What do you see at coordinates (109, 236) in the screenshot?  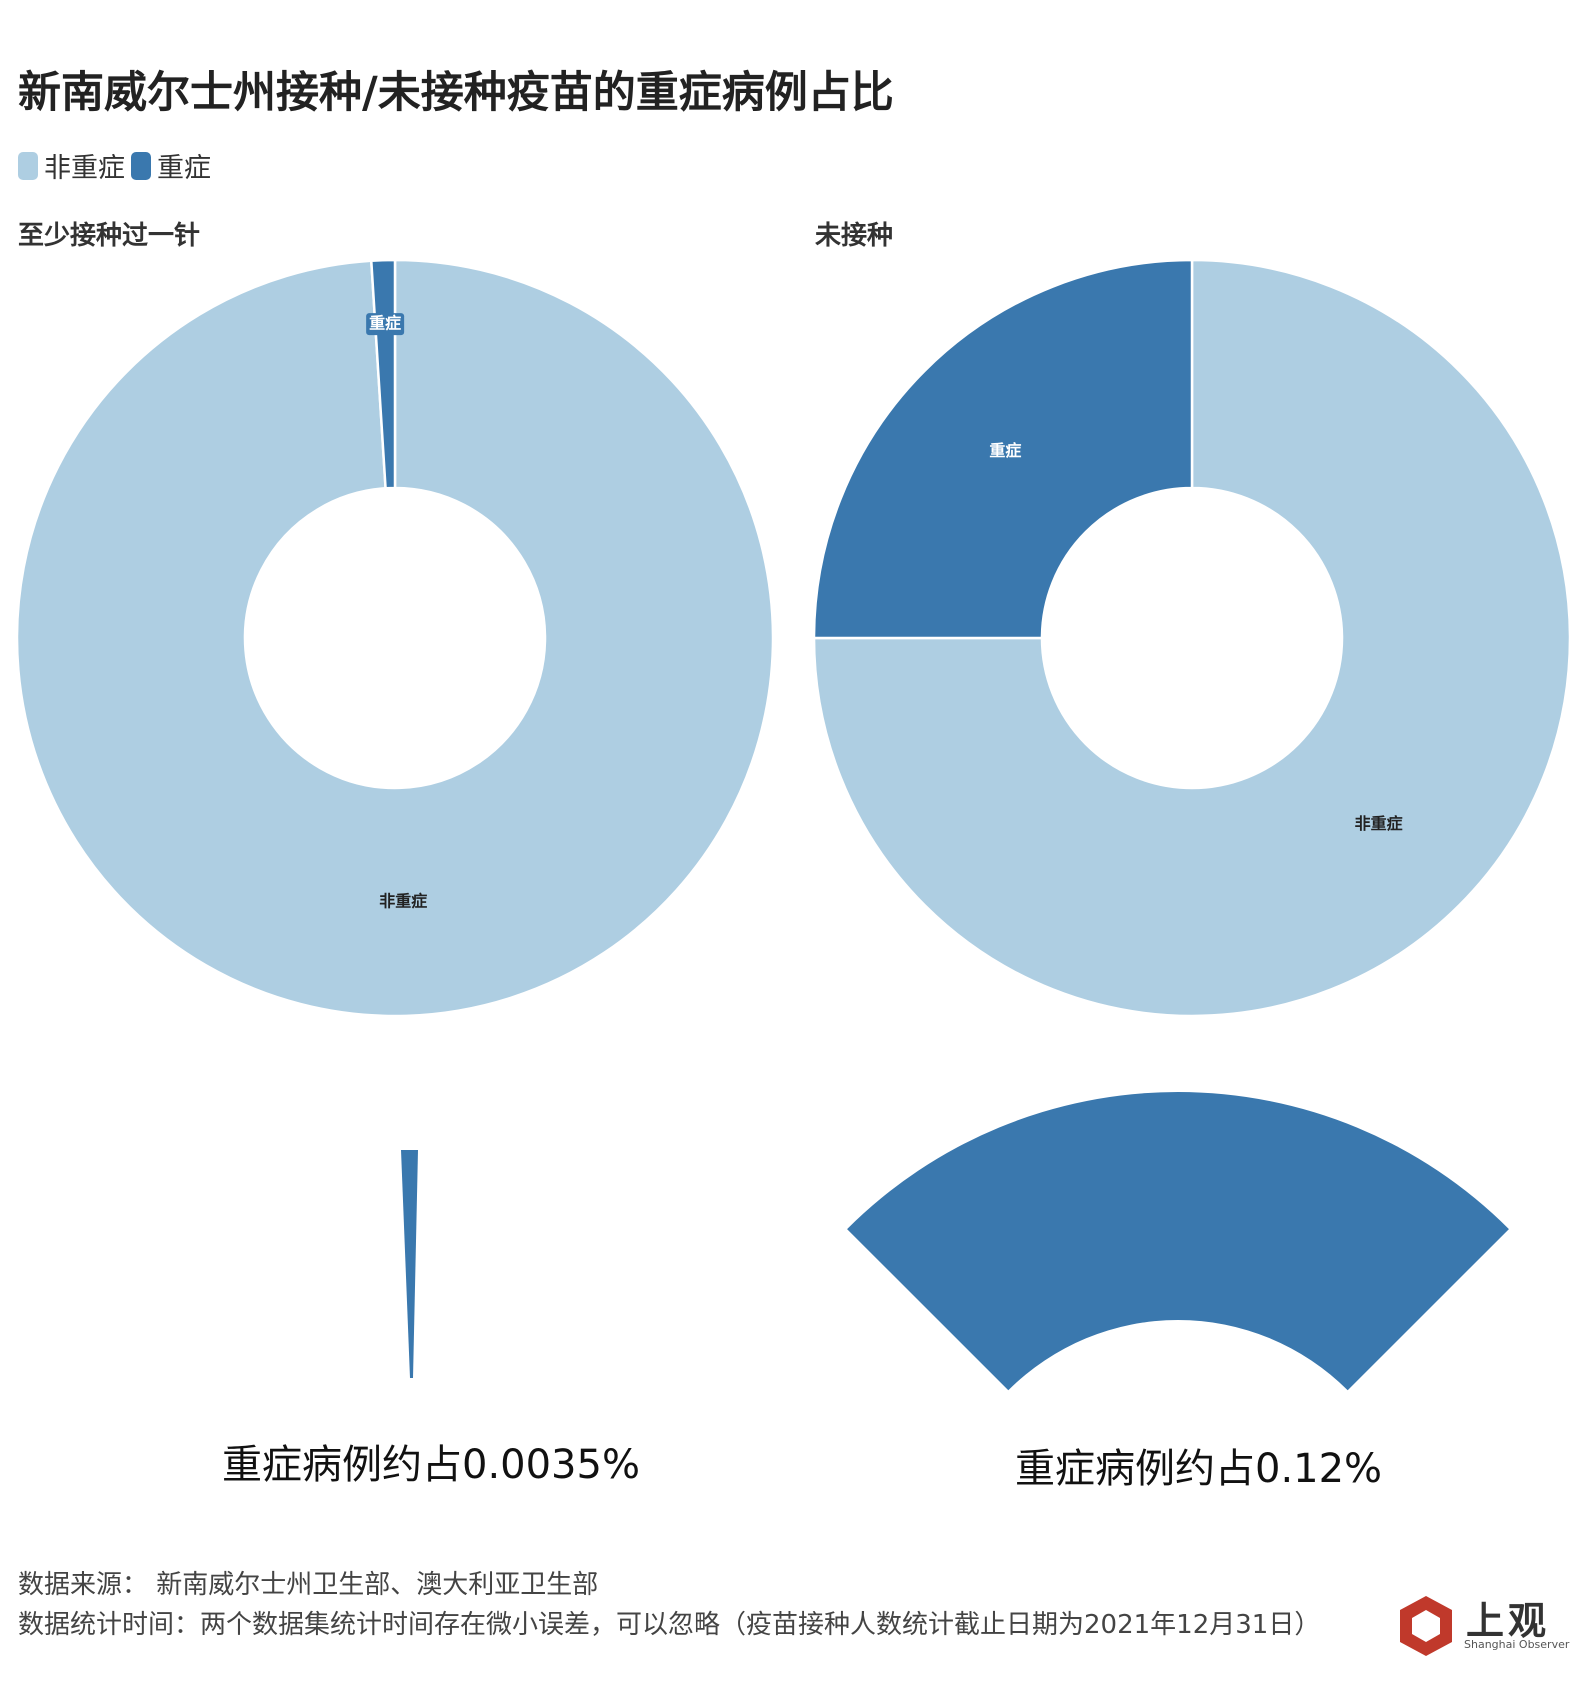 I see `subtitle-vaccinated: 至少接种过一针` at bounding box center [109, 236].